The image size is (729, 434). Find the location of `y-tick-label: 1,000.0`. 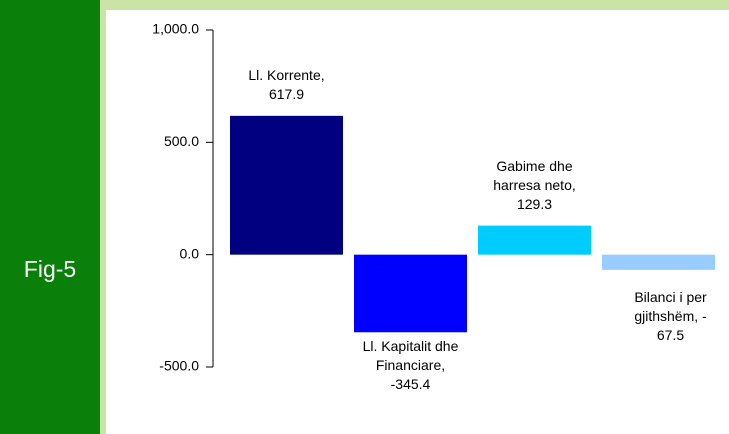

y-tick-label: 1,000.0 is located at coordinates (175, 29).